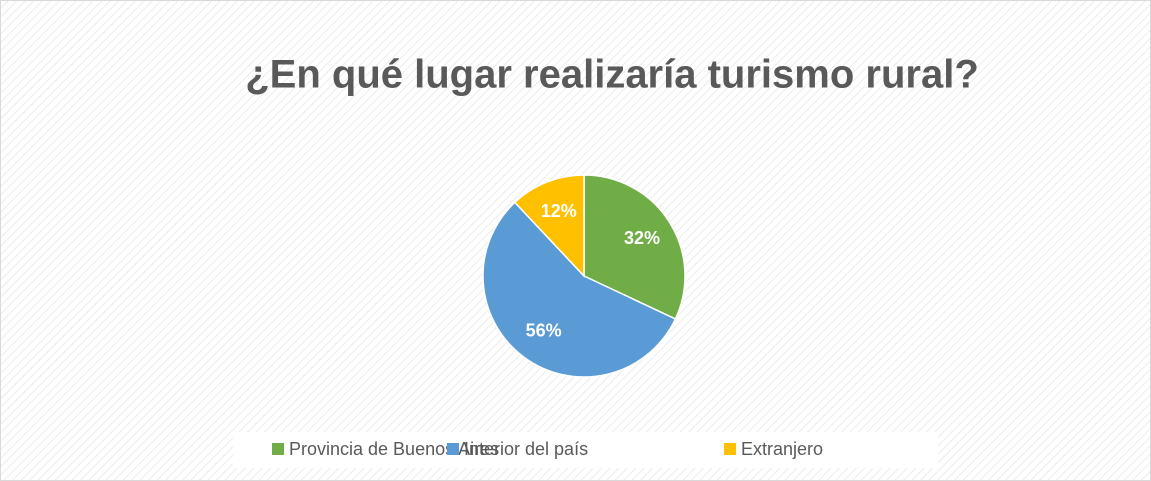 Image resolution: width=1151 pixels, height=481 pixels. I want to click on legend-label: Interior del país, so click(526, 449).